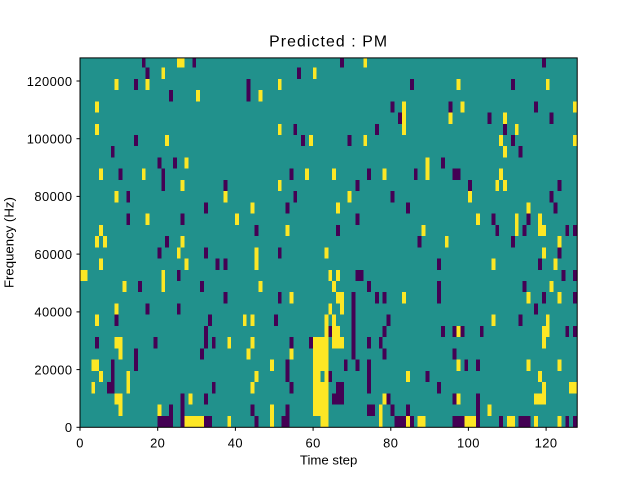 The image size is (640, 480). What do you see at coordinates (53, 196) in the screenshot?
I see `svg-text: 80000` at bounding box center [53, 196].